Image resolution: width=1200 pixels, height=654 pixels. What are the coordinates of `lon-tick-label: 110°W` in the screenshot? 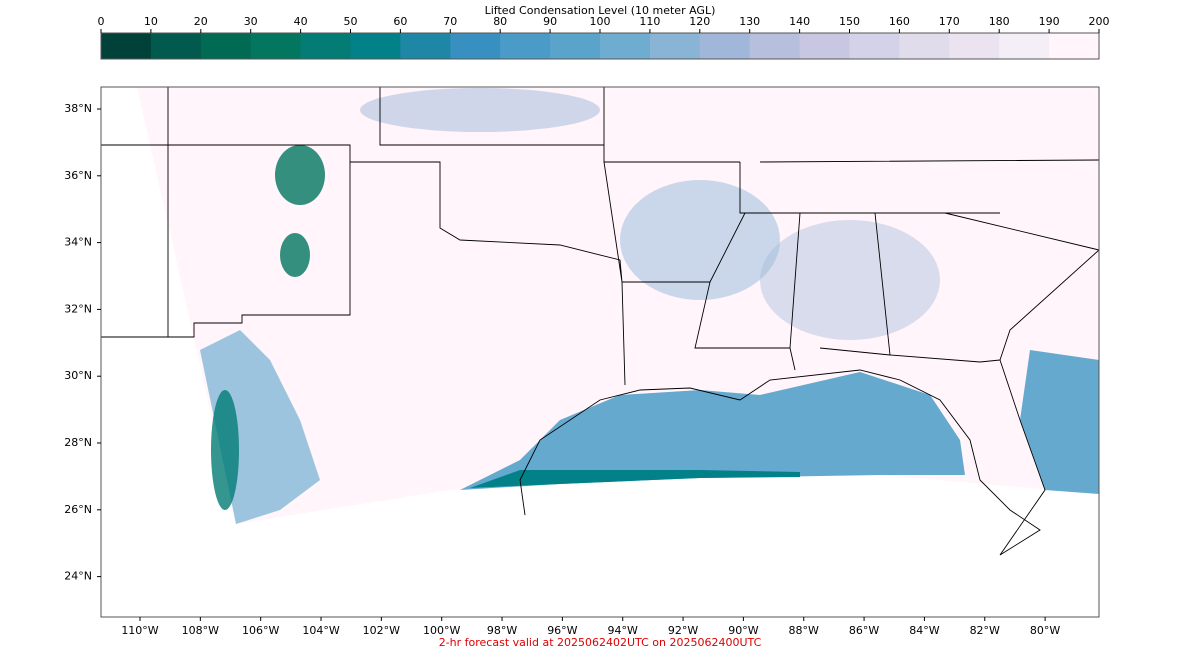 It's located at (139, 630).